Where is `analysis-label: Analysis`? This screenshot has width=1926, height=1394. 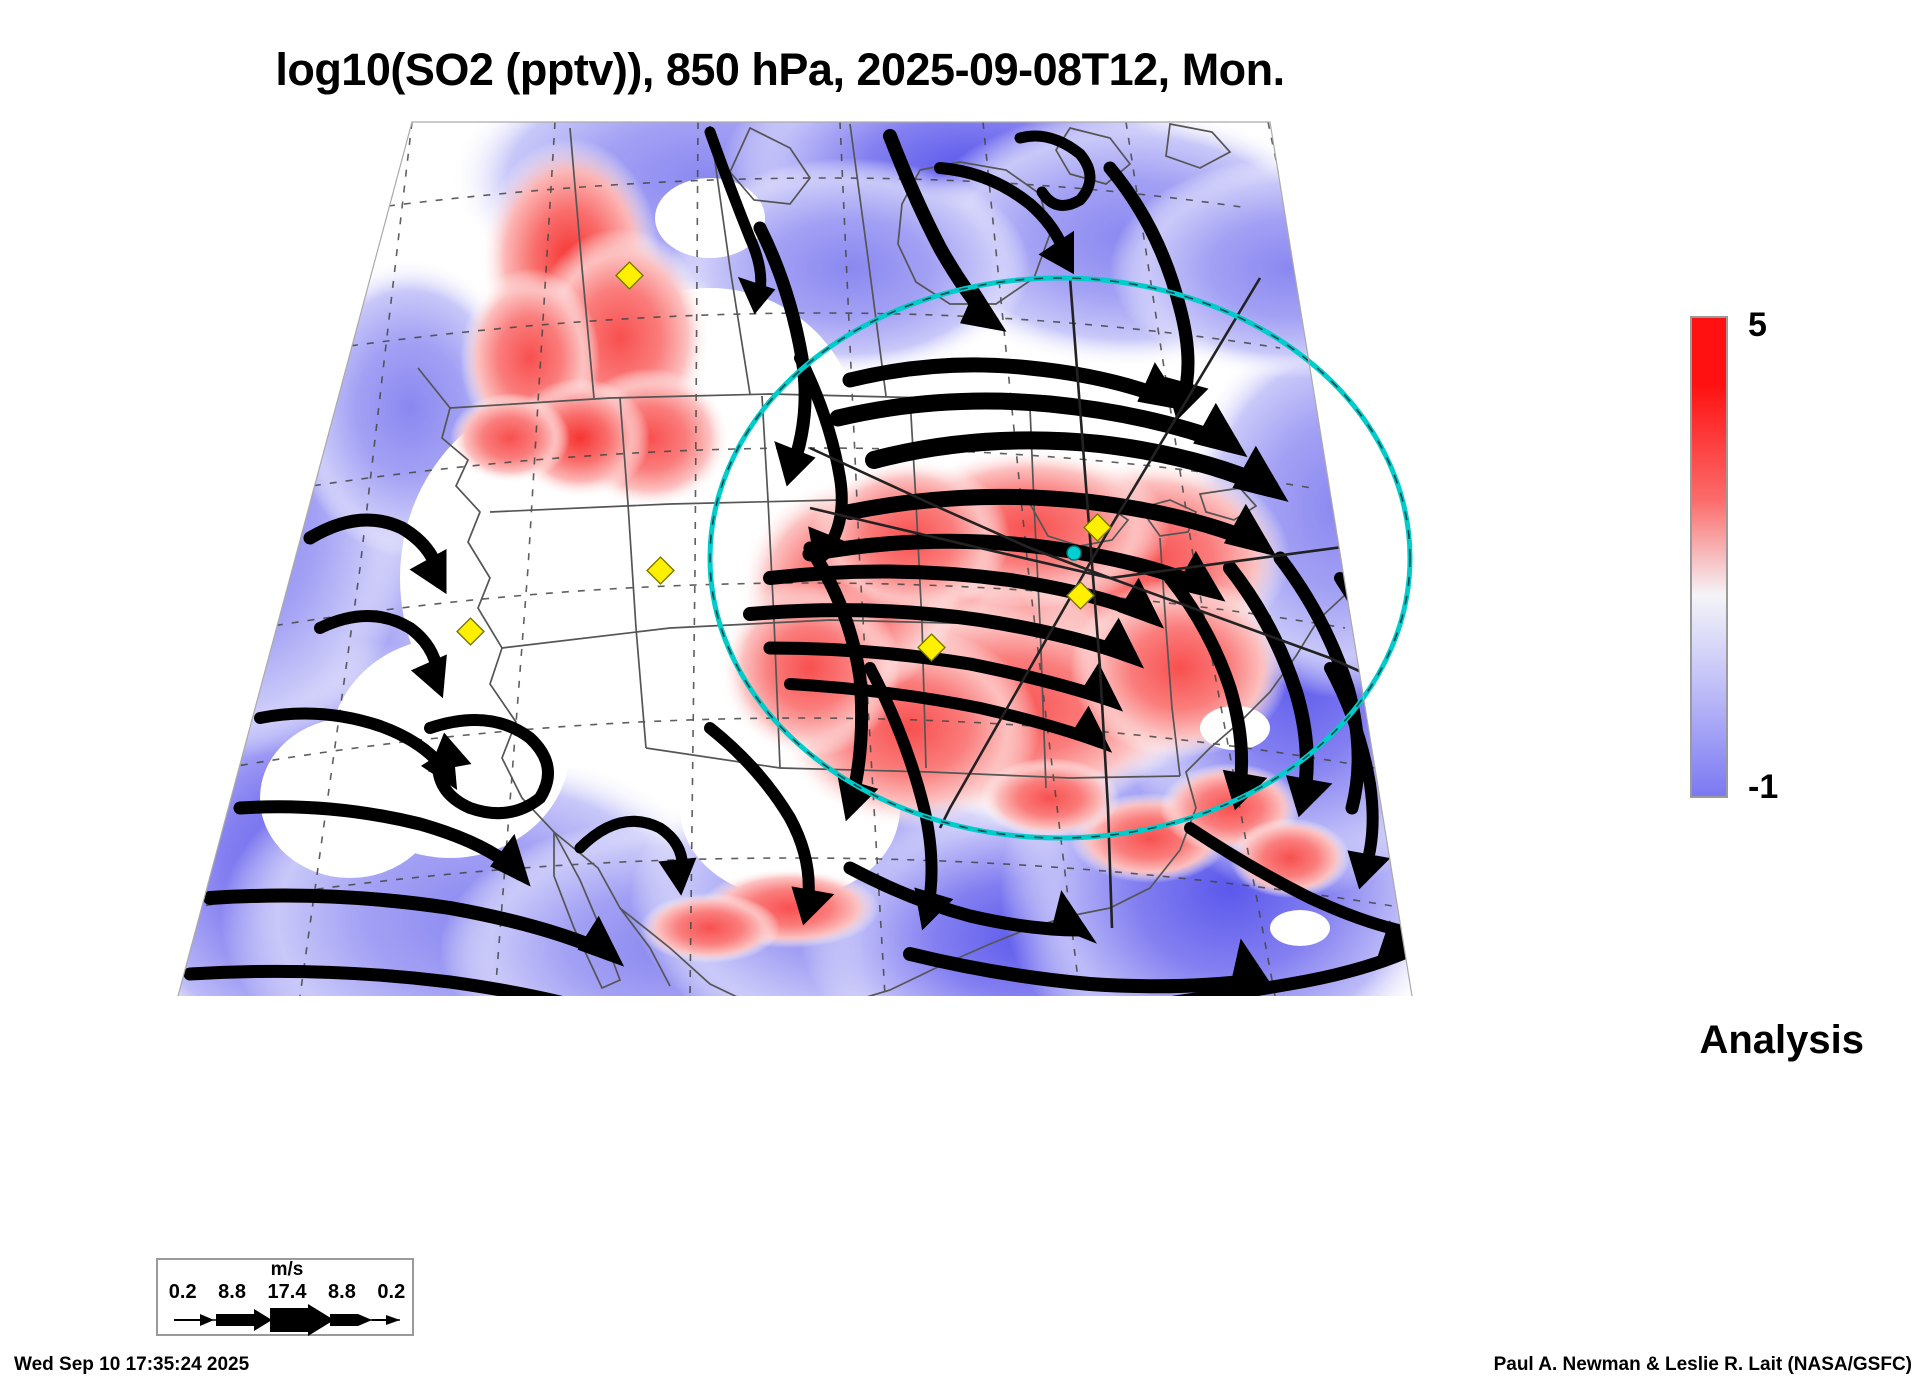 analysis-label: Analysis is located at coordinates (1781, 1040).